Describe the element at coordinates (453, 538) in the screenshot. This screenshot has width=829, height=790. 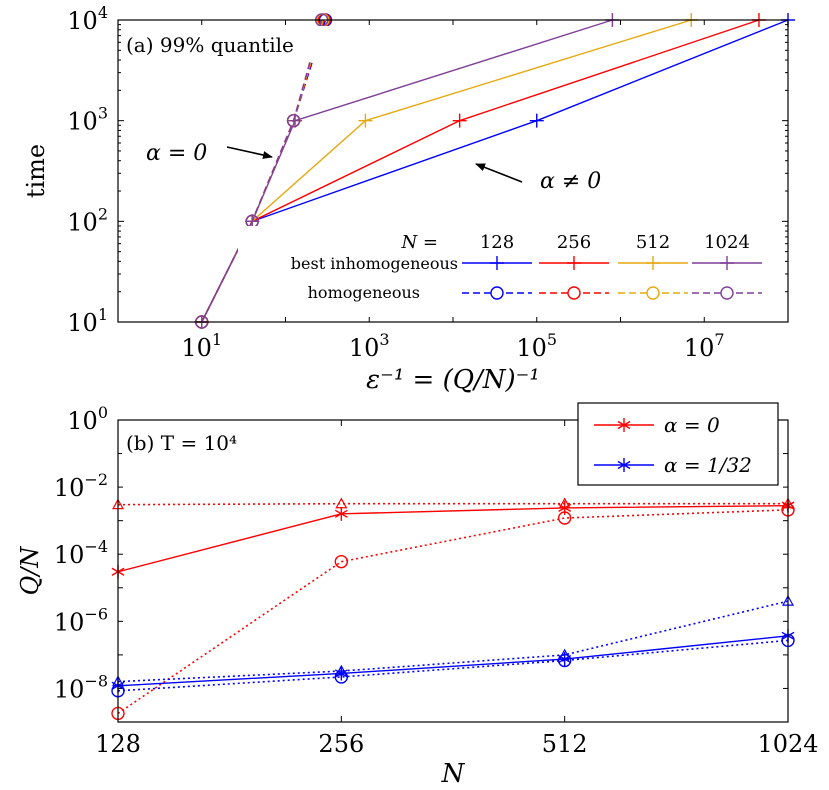
I see `b-series-0-line` at that location.